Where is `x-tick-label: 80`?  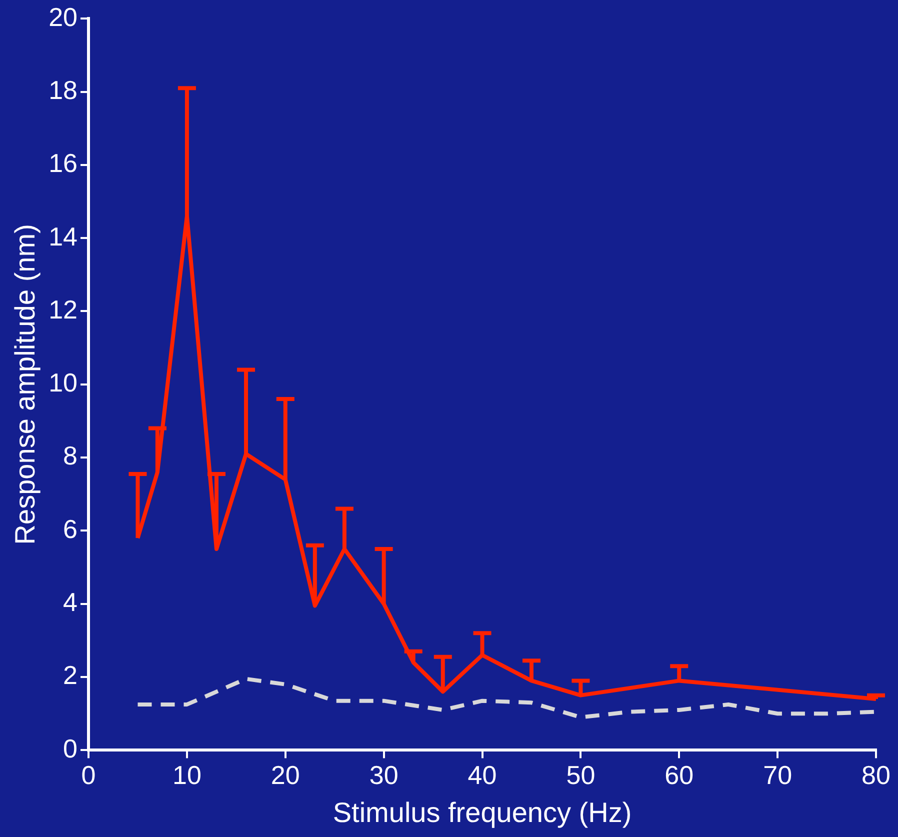 x-tick-label: 80 is located at coordinates (876, 775).